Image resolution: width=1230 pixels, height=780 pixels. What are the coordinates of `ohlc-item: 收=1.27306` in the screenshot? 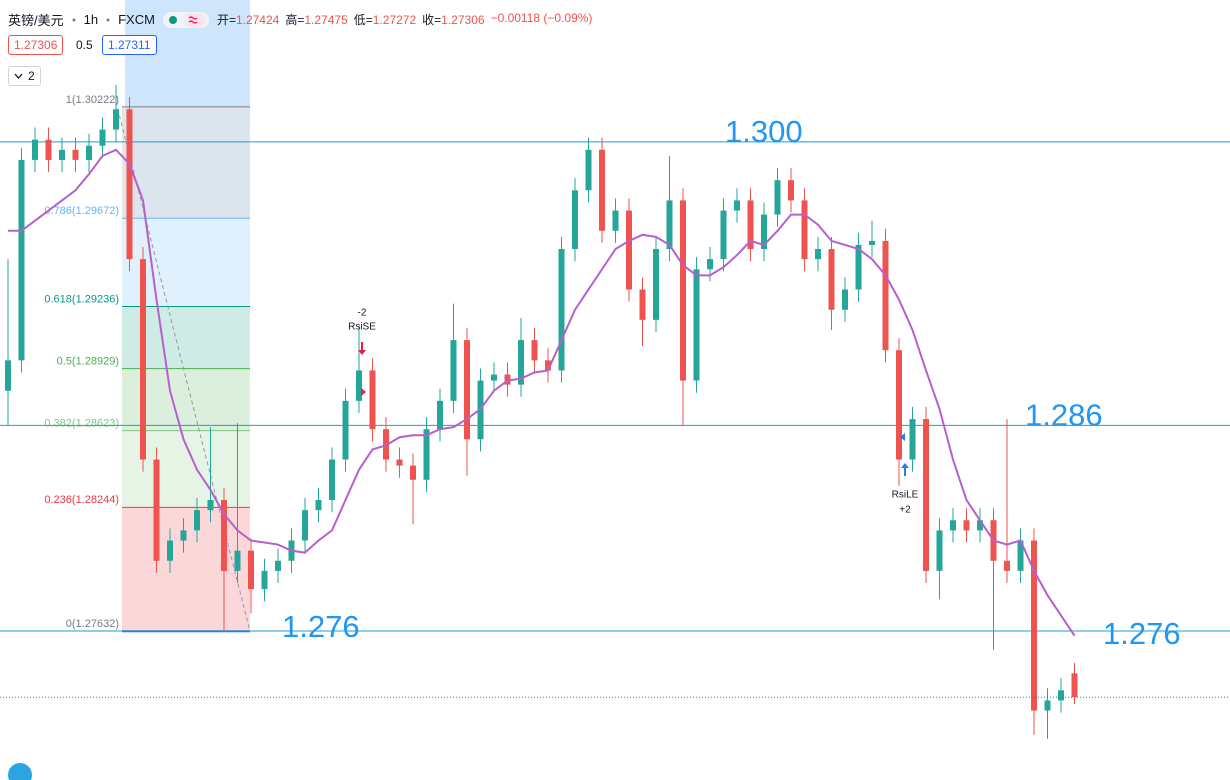 It's located at (453, 19).